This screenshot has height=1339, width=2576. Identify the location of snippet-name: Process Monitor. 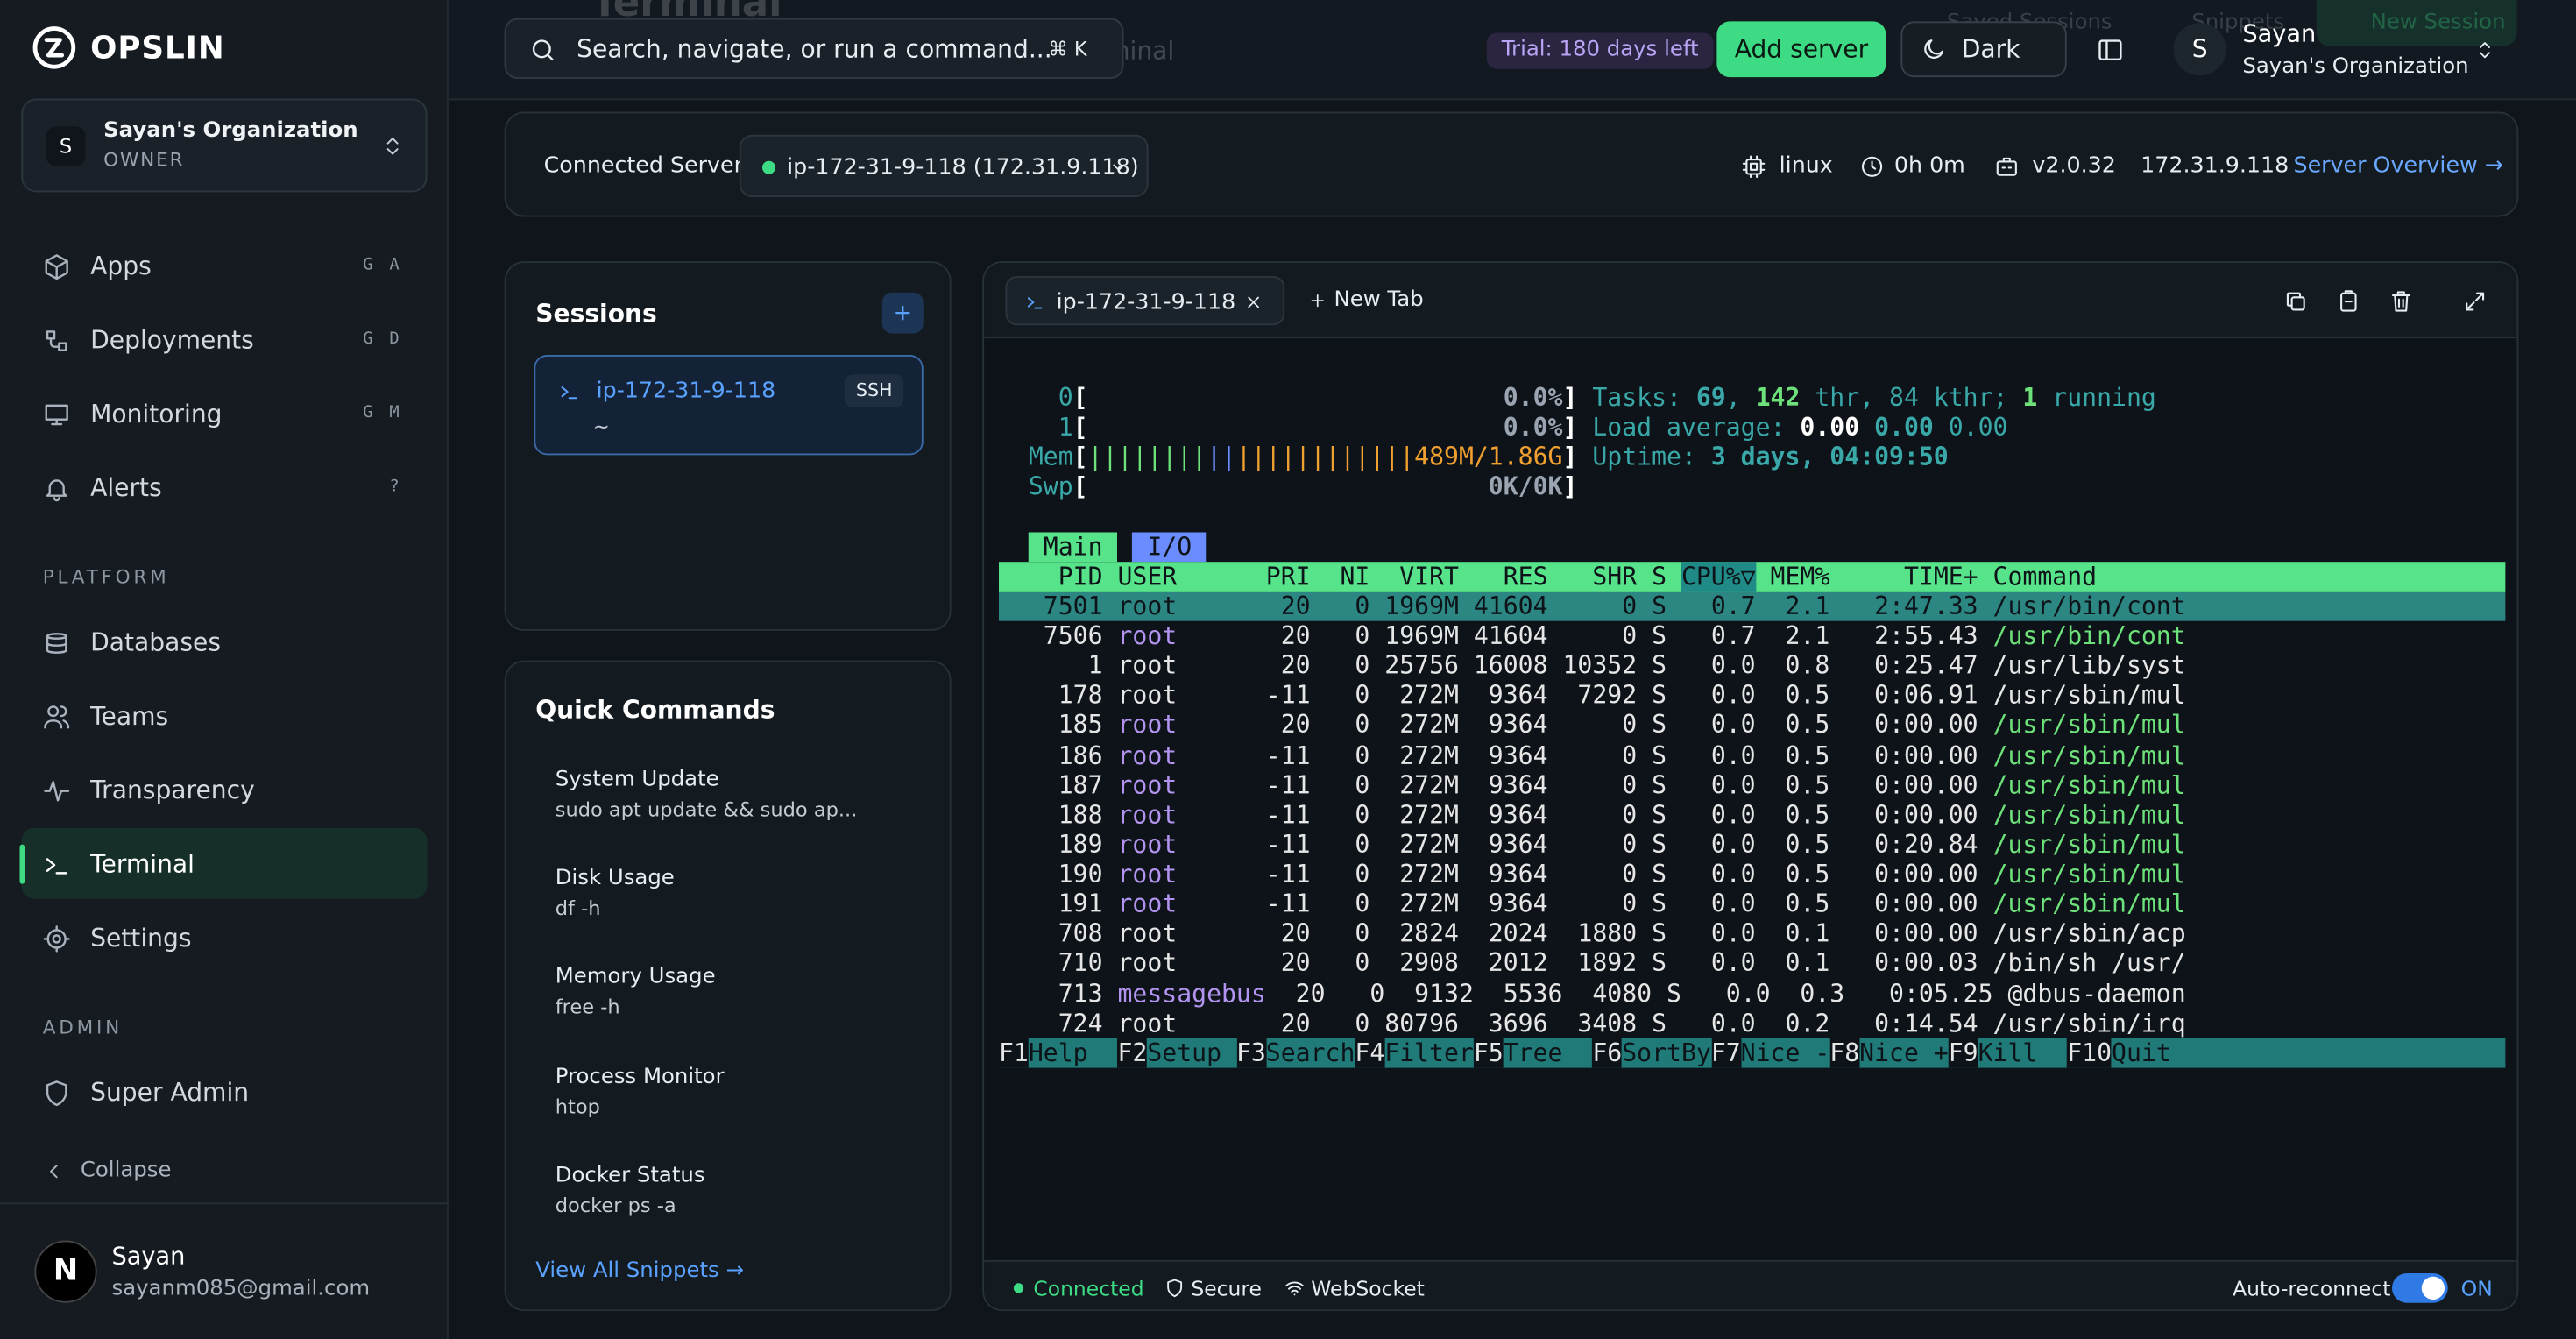
(640, 1077).